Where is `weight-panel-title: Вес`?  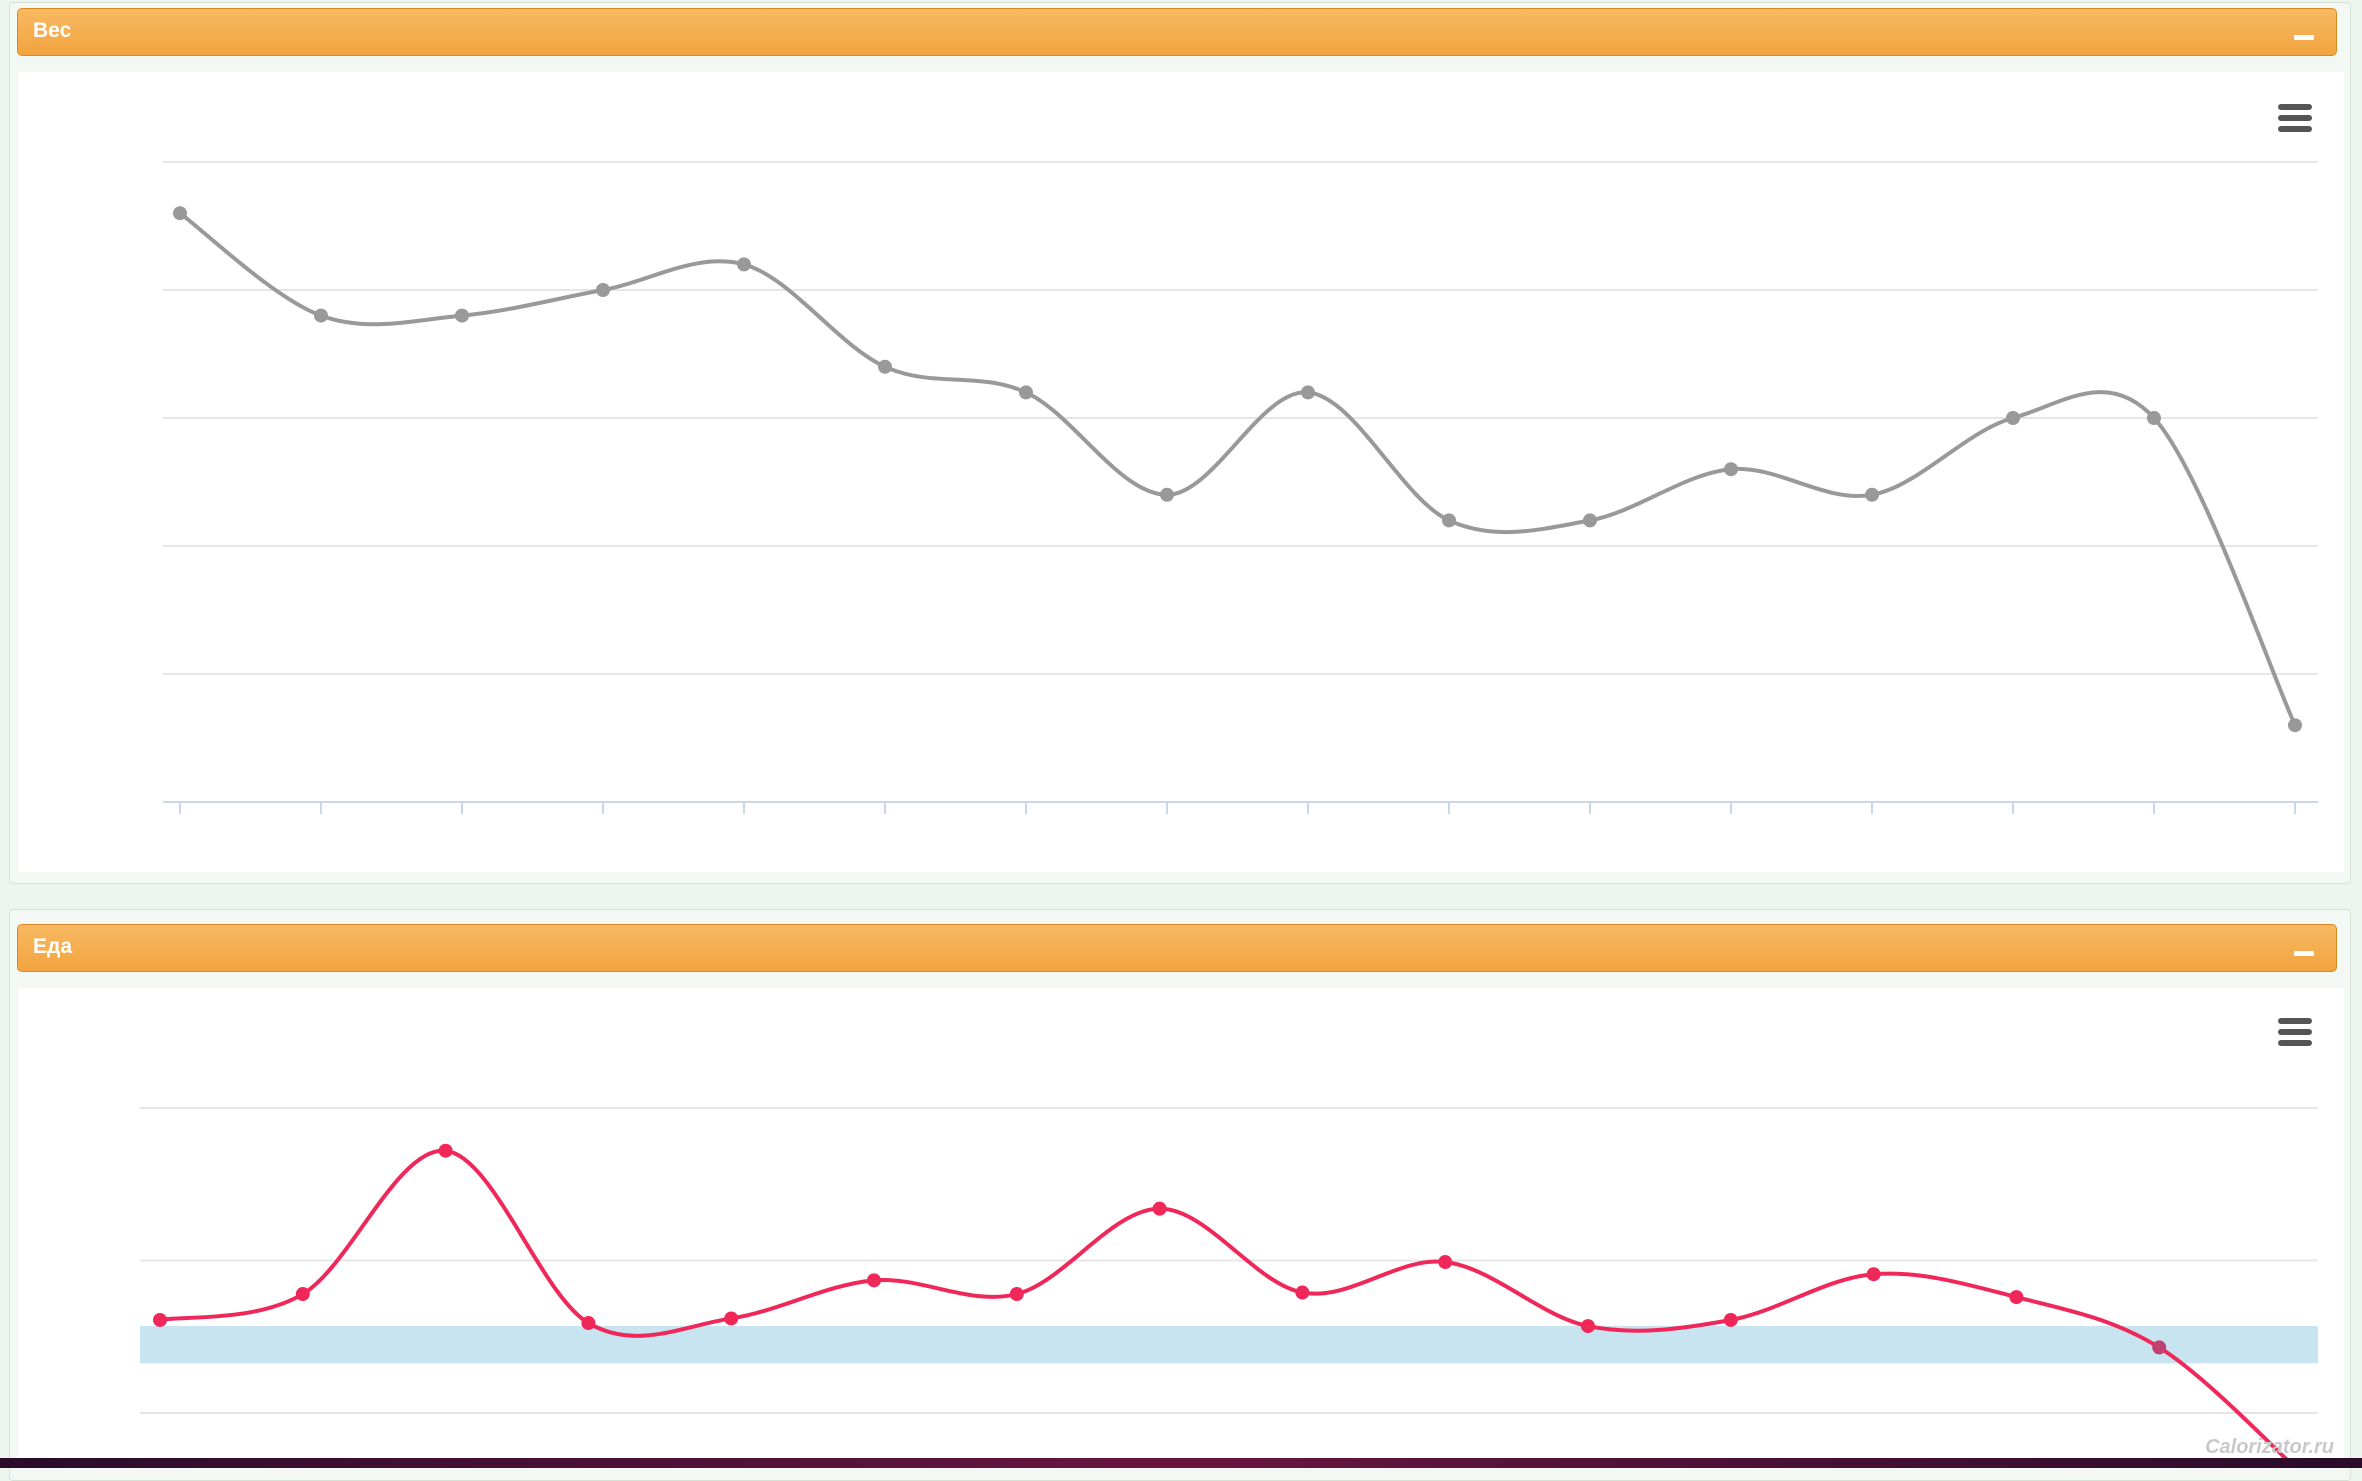 weight-panel-title: Вес is located at coordinates (52, 30).